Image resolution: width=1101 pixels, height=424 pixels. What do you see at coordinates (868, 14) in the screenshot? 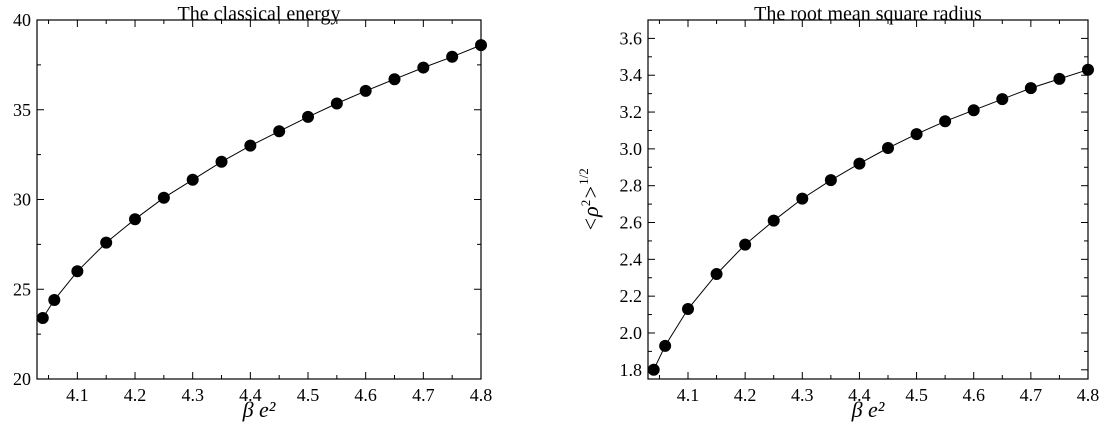
I see `chart-title: The root mean square radius` at bounding box center [868, 14].